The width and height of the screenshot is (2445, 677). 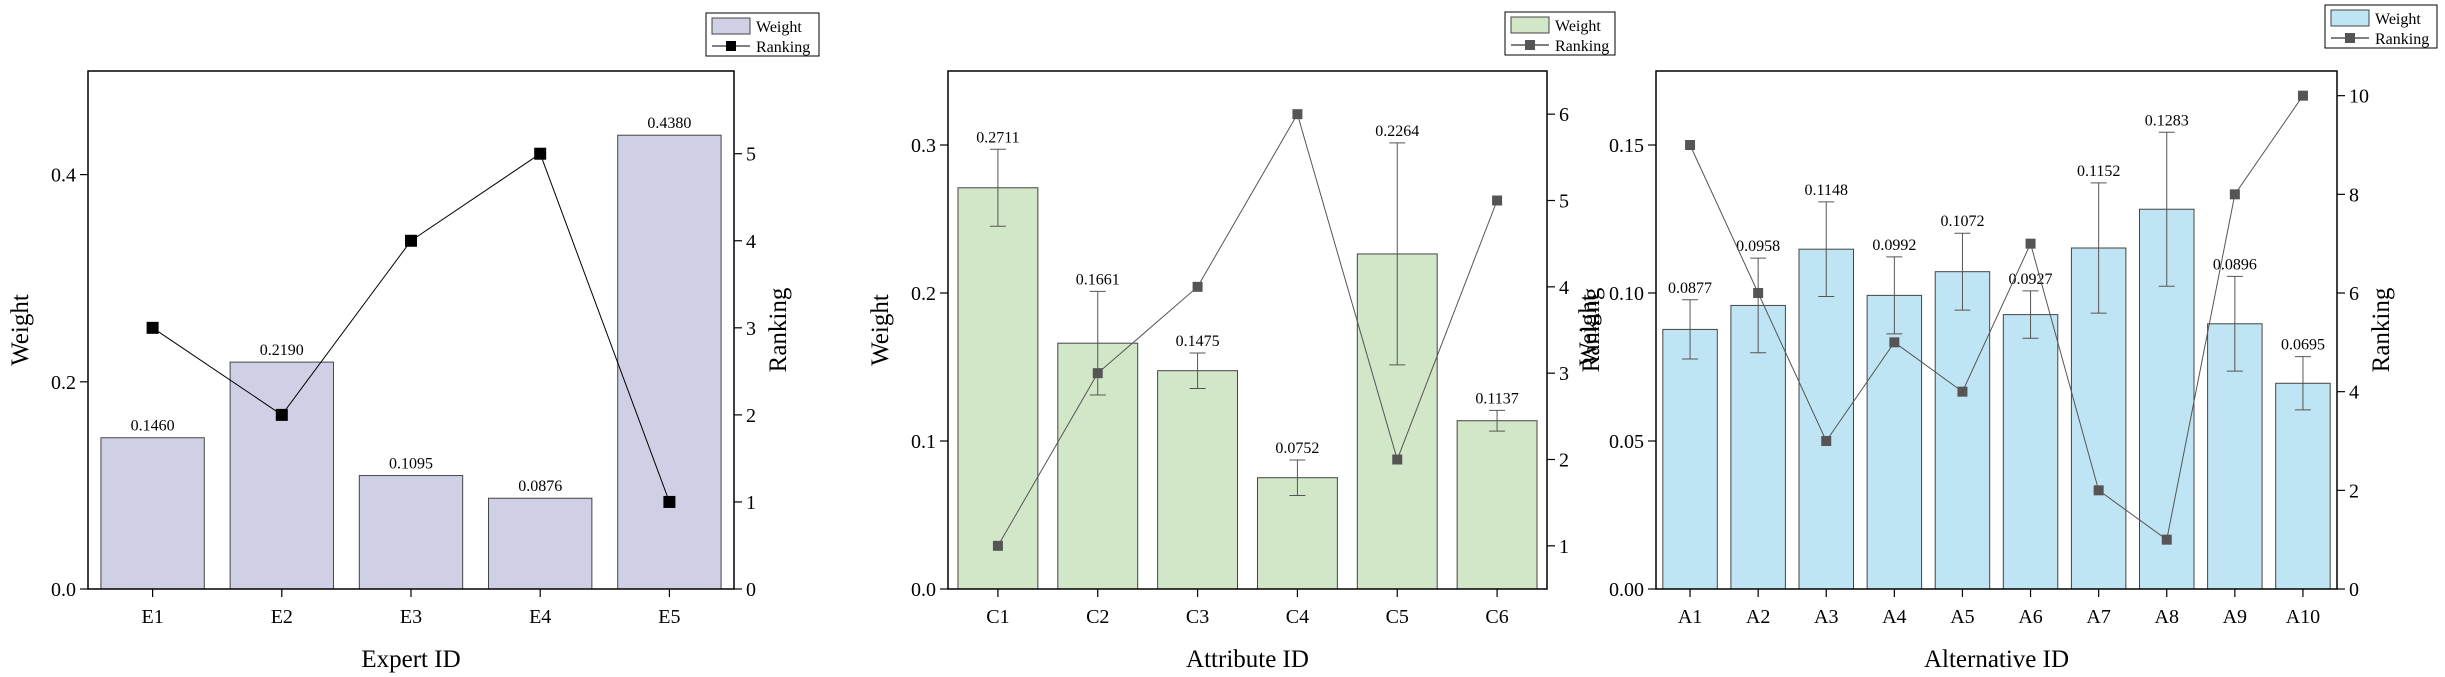 I want to click on x-tick-label-a7: A7, so click(x=2098, y=617).